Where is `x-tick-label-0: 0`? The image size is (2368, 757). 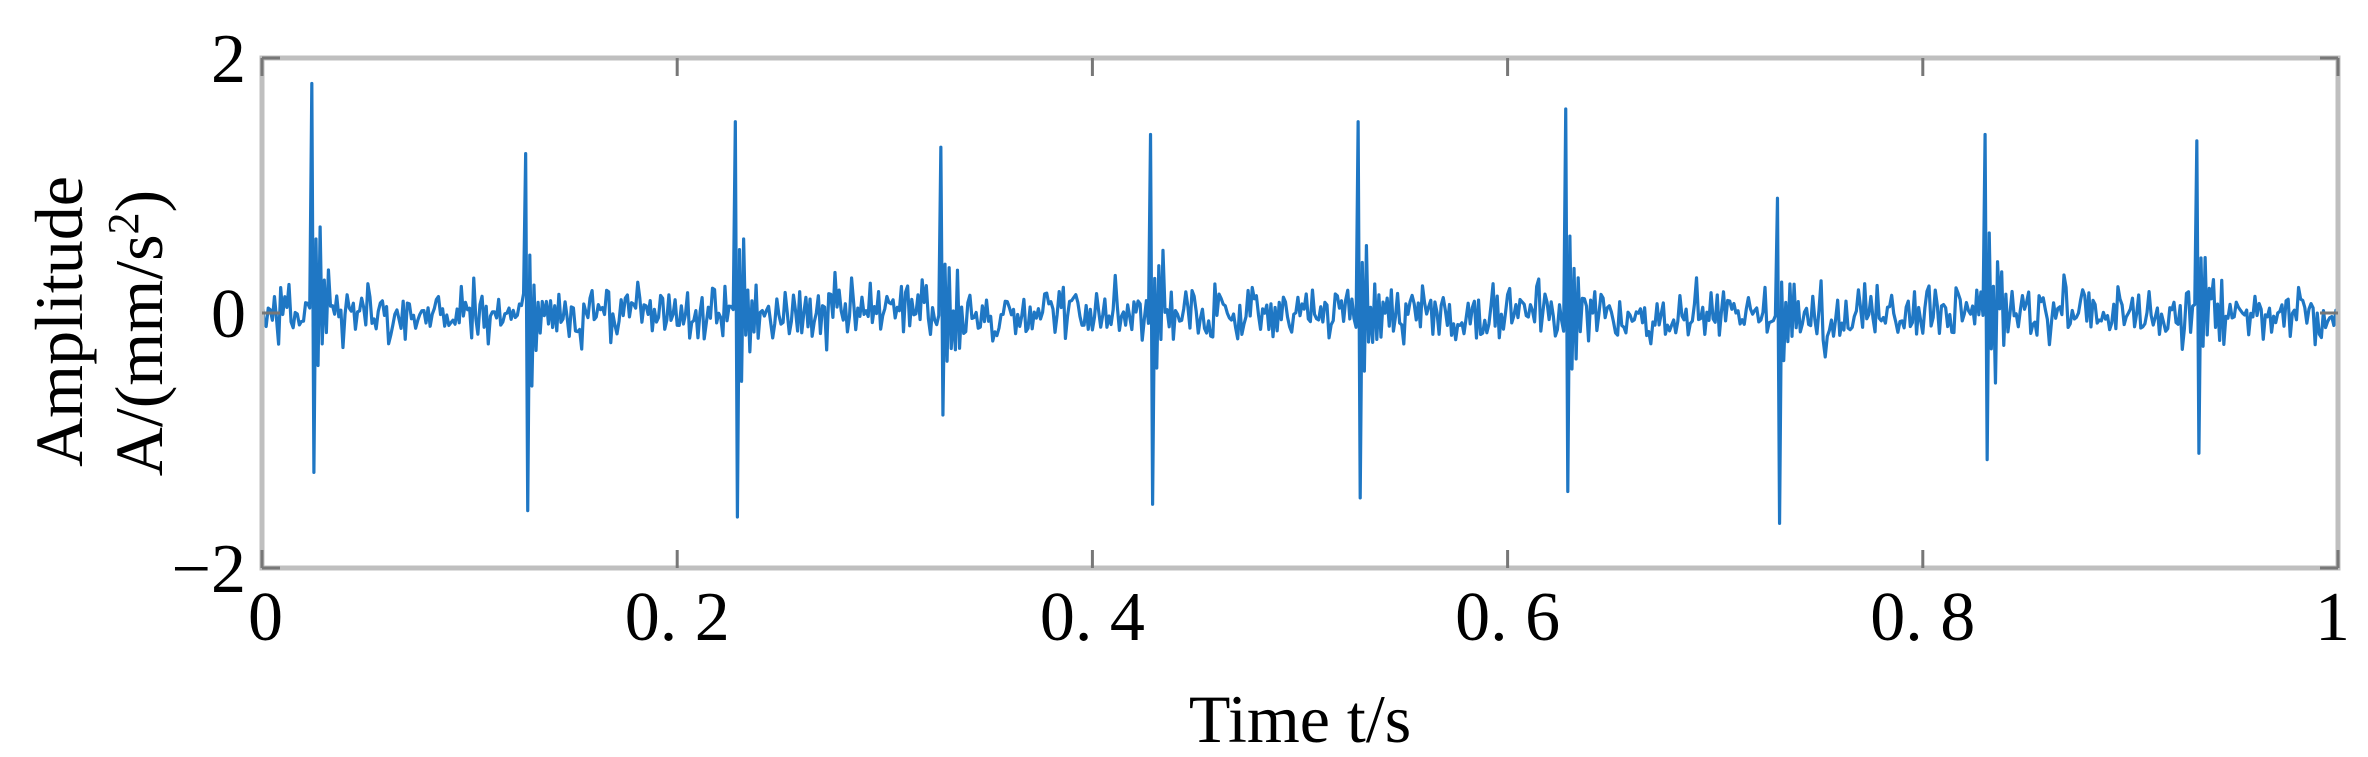
x-tick-label-0: 0 is located at coordinates (265, 617).